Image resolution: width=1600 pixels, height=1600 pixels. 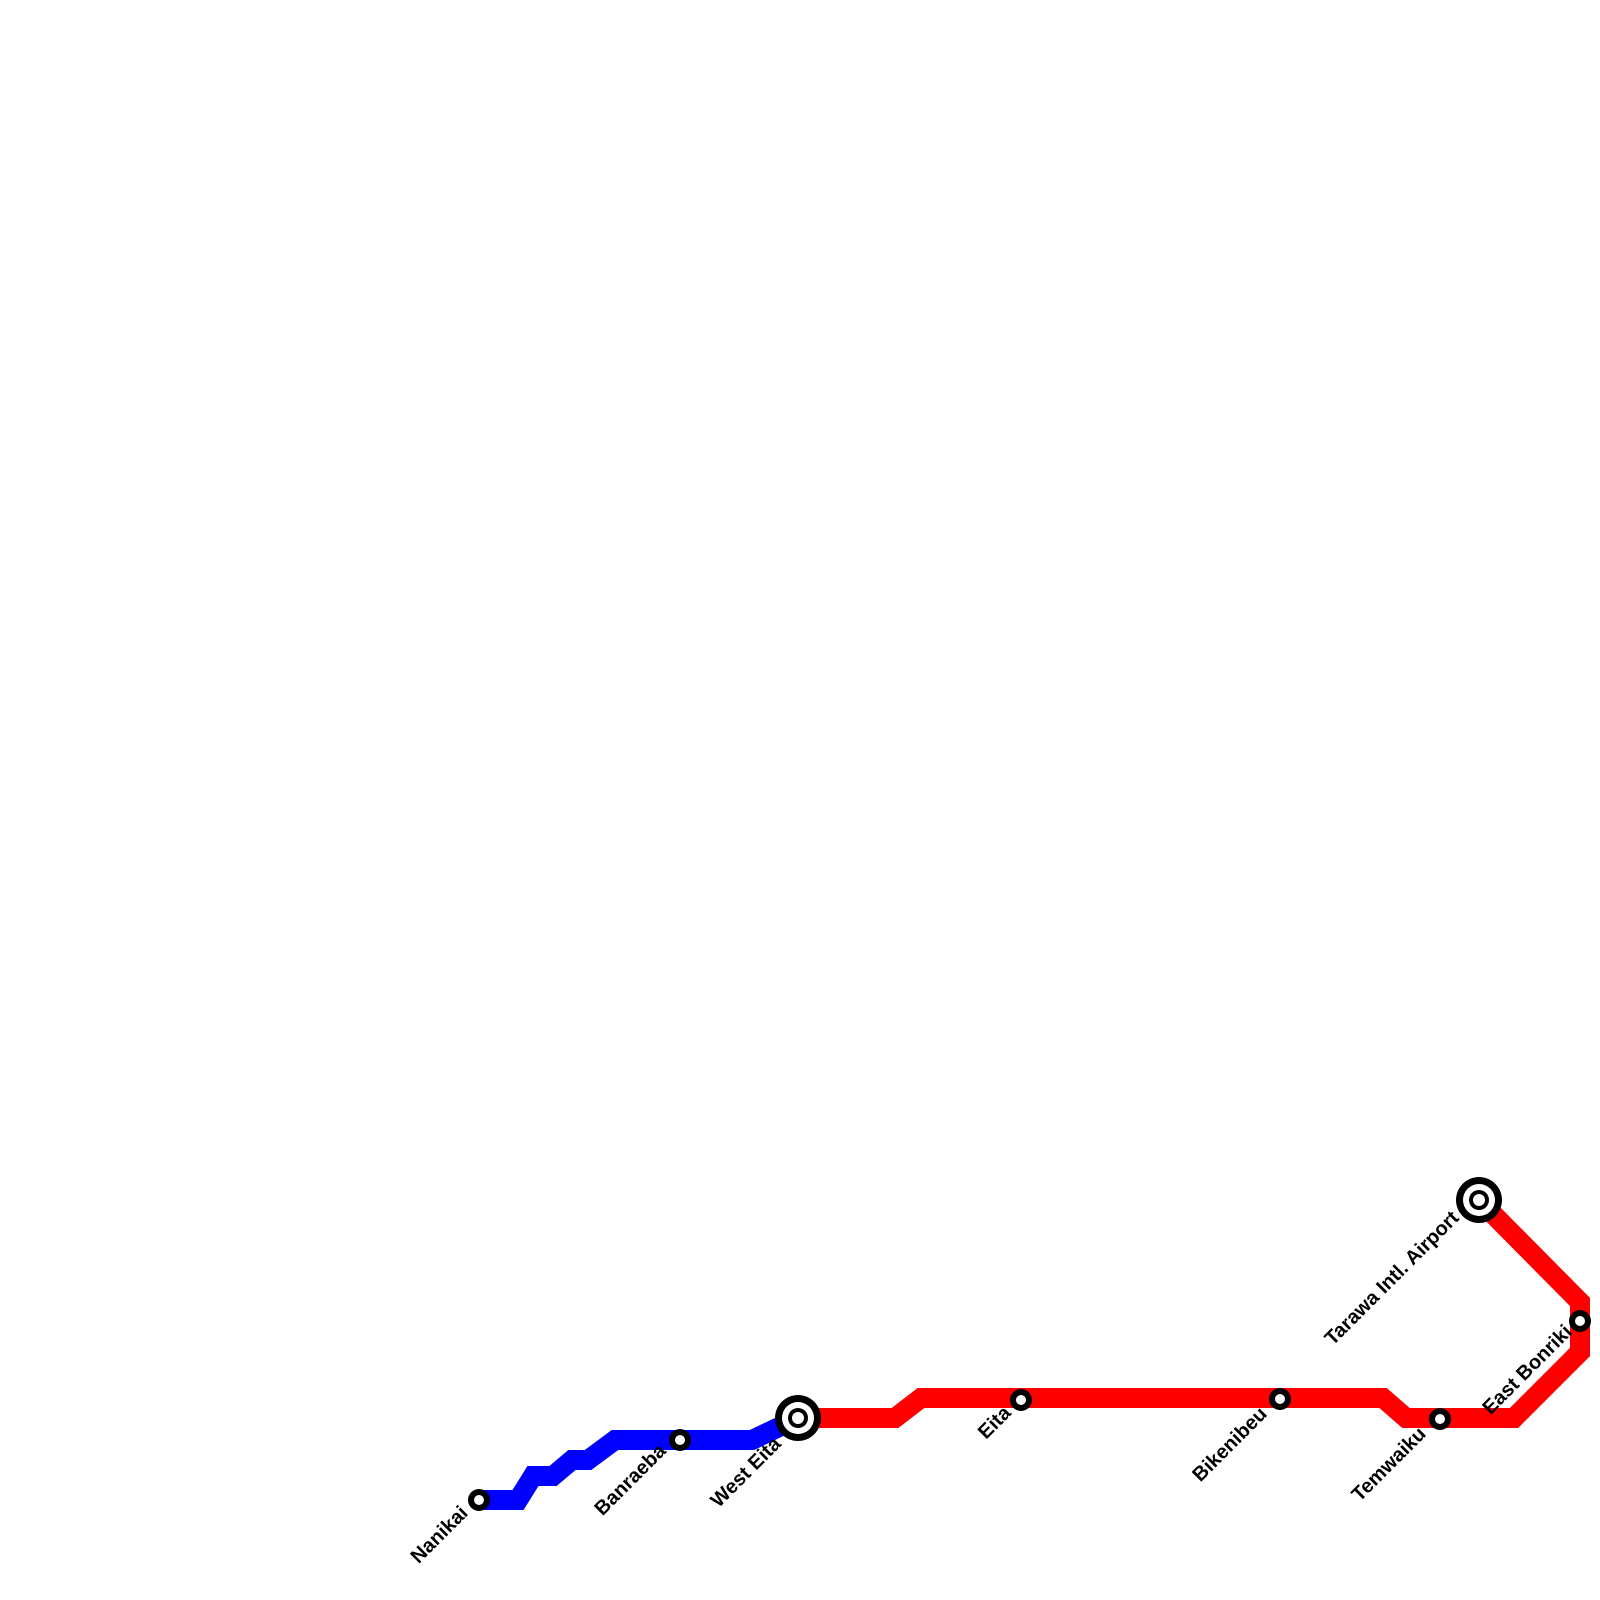 I want to click on station-label-temwaiku: Temwaiku, so click(x=1389, y=1464).